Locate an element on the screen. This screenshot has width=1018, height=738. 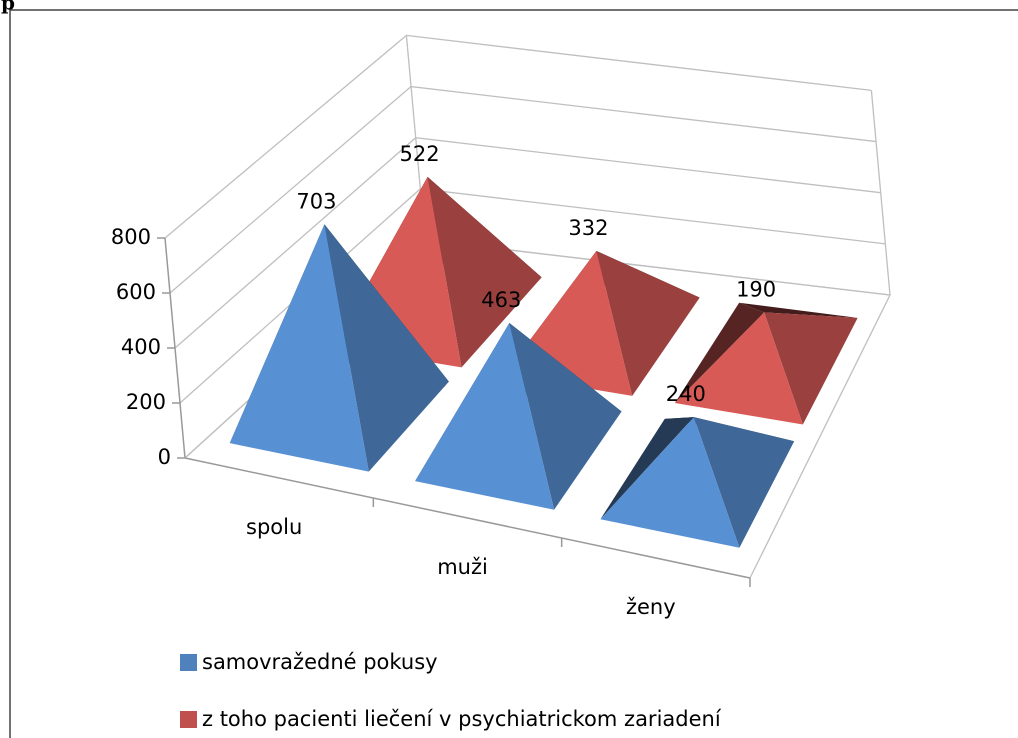
y-tick-label: 400 is located at coordinates (141, 347).